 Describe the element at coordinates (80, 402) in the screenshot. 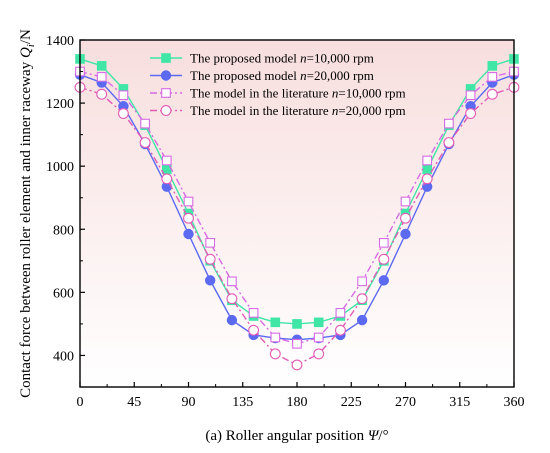

I see `x-tick-label-0: 0` at that location.